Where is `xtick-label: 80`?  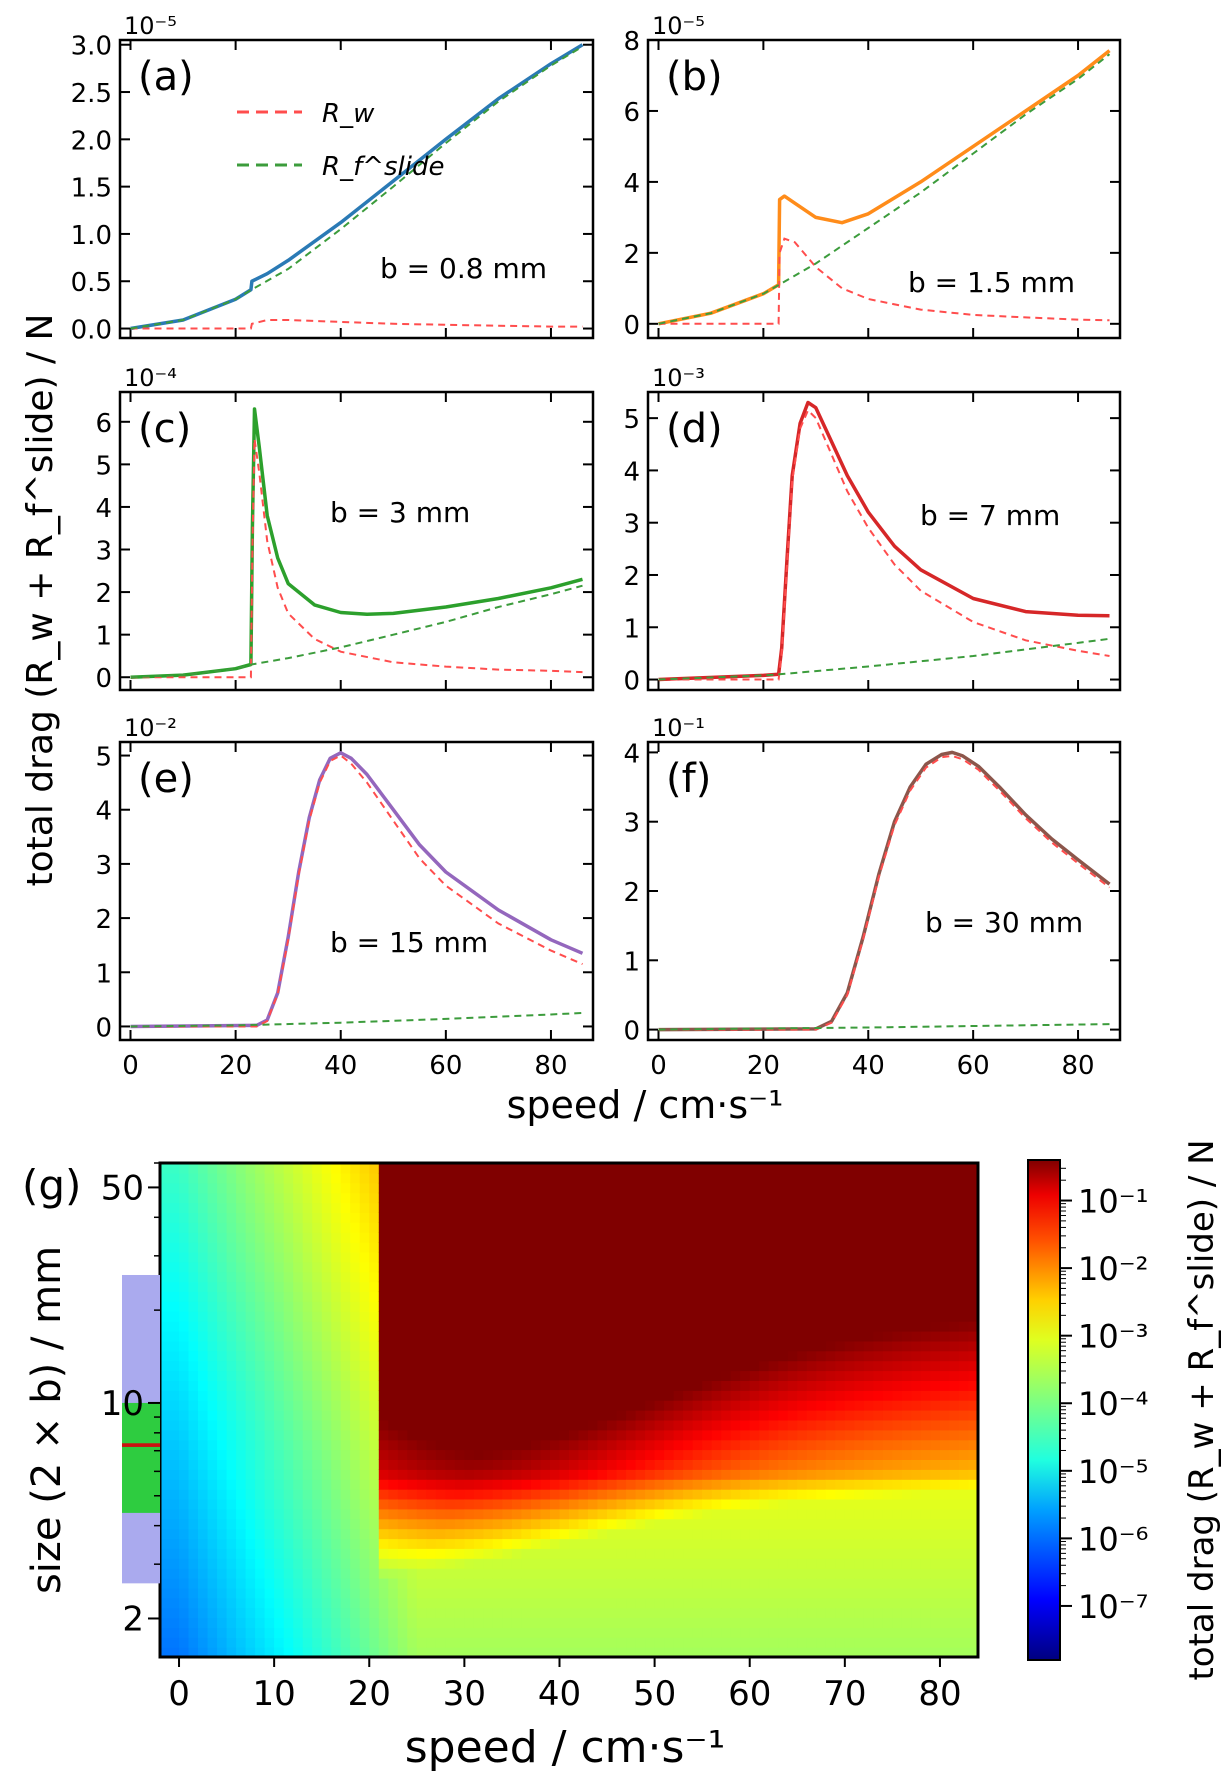 xtick-label: 80 is located at coordinates (939, 1694).